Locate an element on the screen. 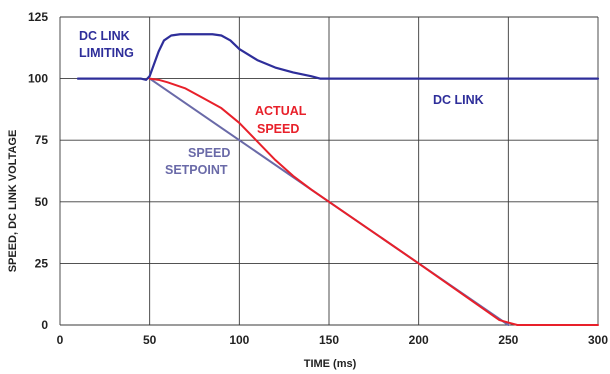  x-tick-label: 0 is located at coordinates (60, 340).